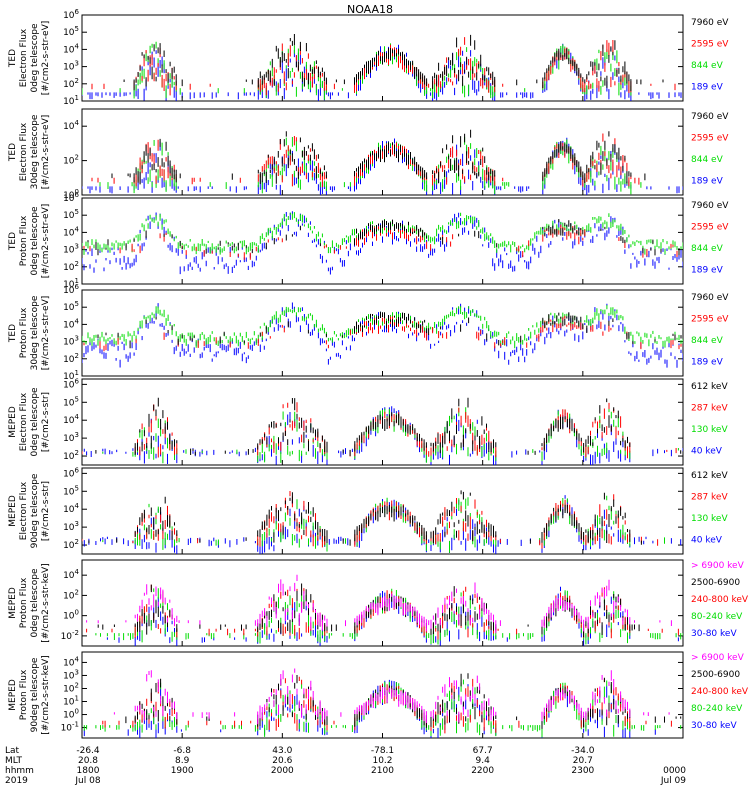  I want to click on y-axis-label: 0deg telescope, so click(35, 422).